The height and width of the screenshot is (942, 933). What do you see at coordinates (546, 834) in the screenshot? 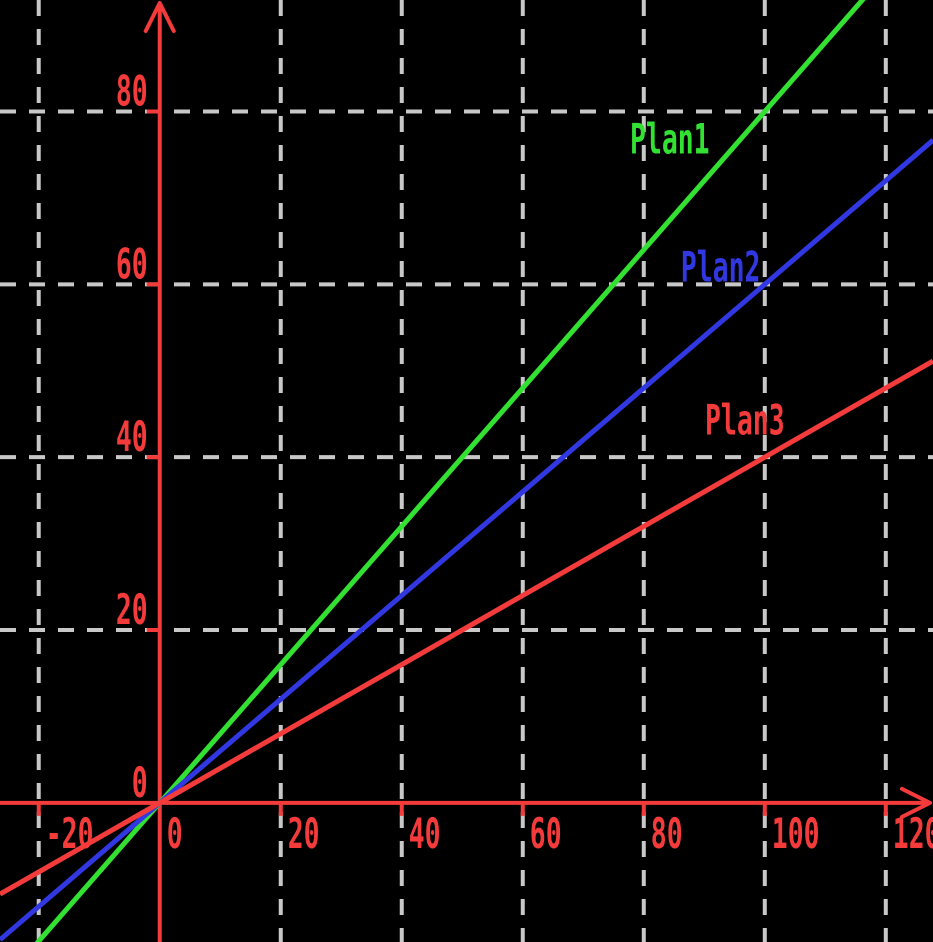
I see `x-tick-label-60: 60` at bounding box center [546, 834].